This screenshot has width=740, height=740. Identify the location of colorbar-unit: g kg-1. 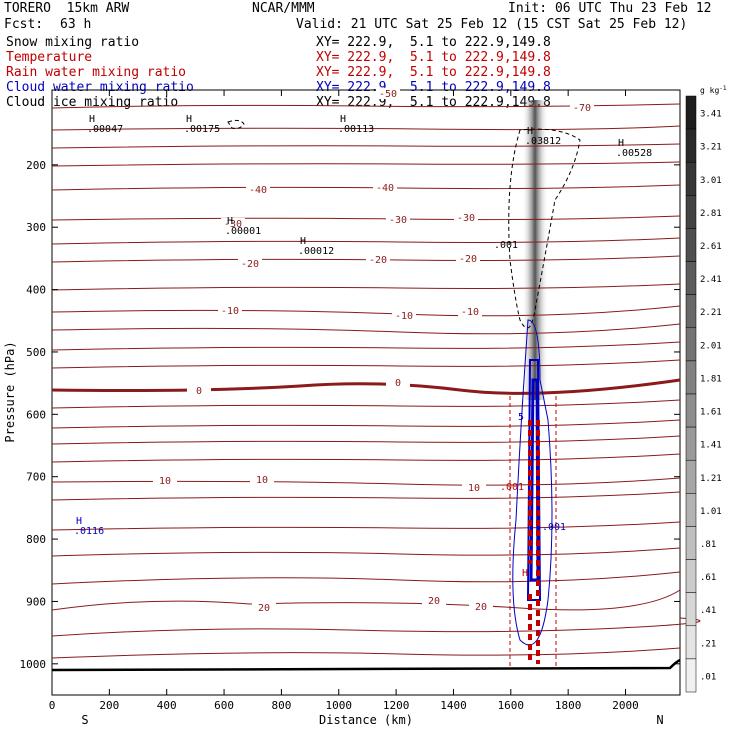
(713, 90).